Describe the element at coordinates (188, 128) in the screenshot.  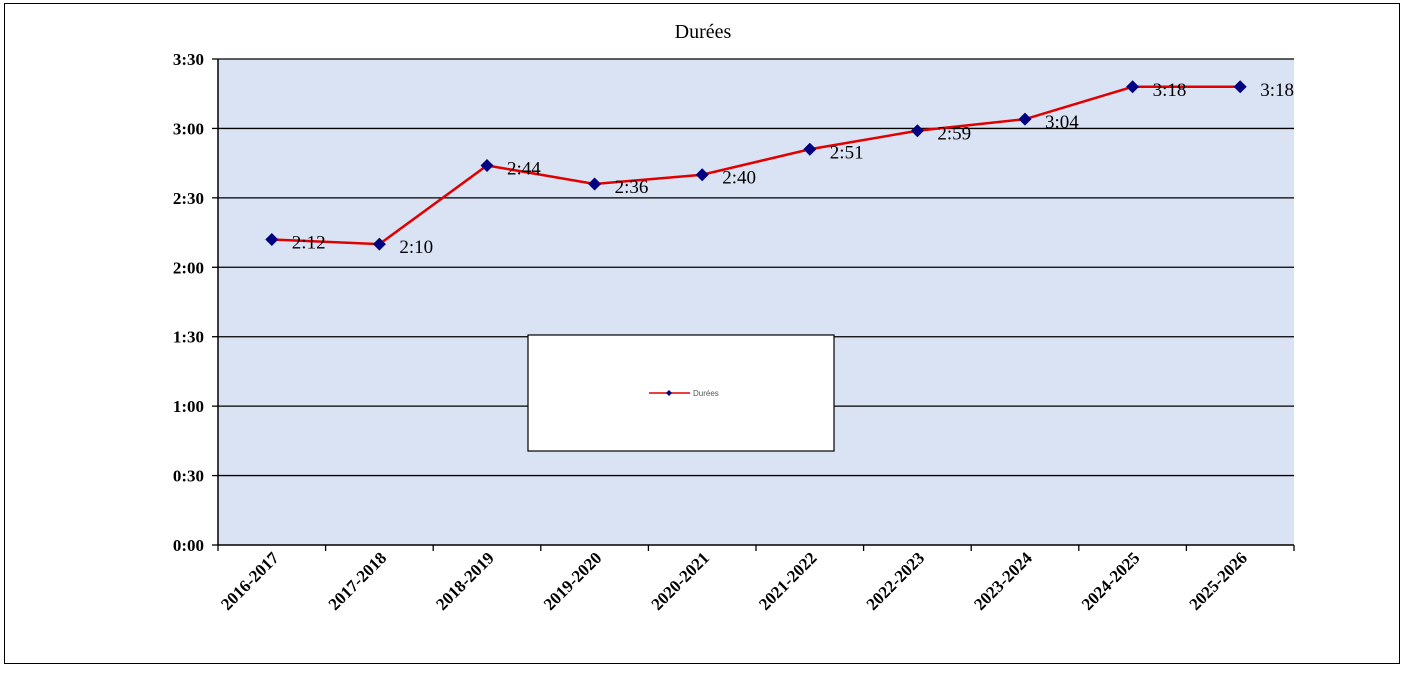
I see `y-tick-label: 3:00` at that location.